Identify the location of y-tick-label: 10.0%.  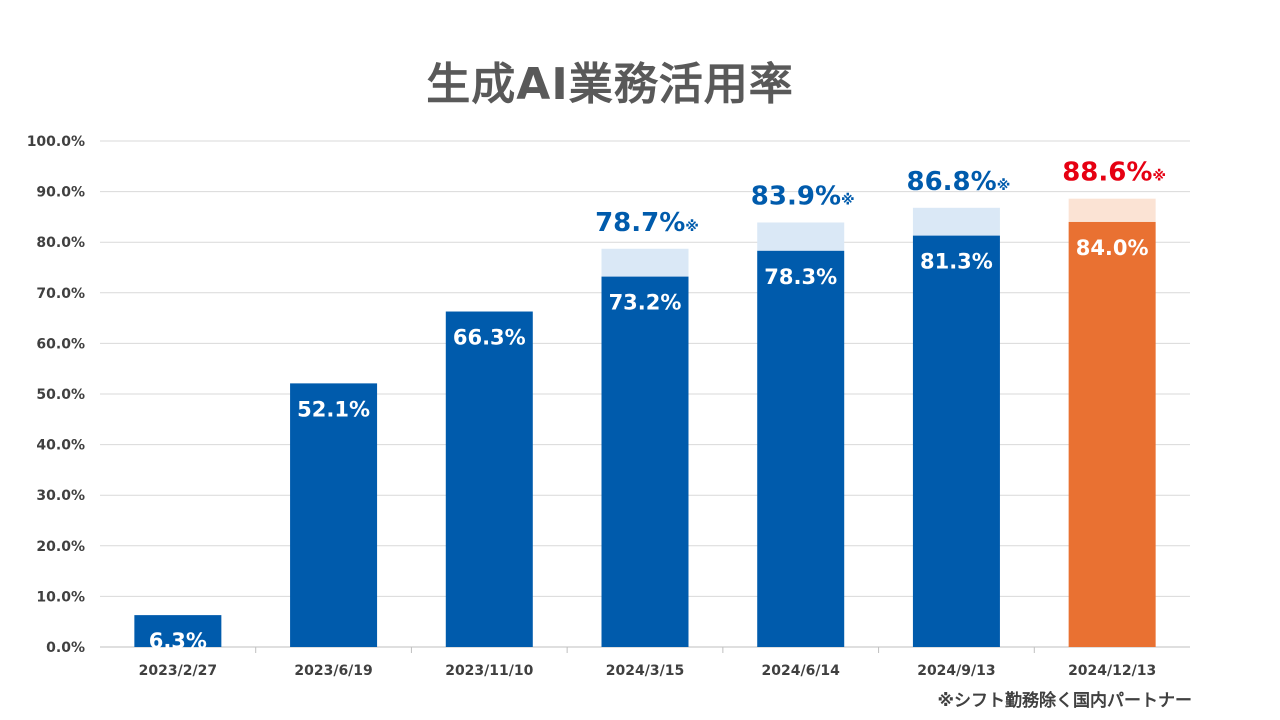
(60, 597).